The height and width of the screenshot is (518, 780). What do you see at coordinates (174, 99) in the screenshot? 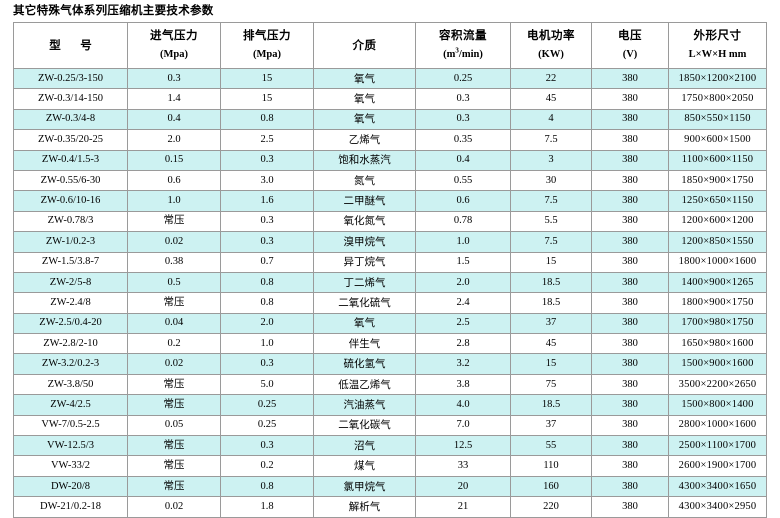
I see `cell-inlet-pressure: 1.4` at bounding box center [174, 99].